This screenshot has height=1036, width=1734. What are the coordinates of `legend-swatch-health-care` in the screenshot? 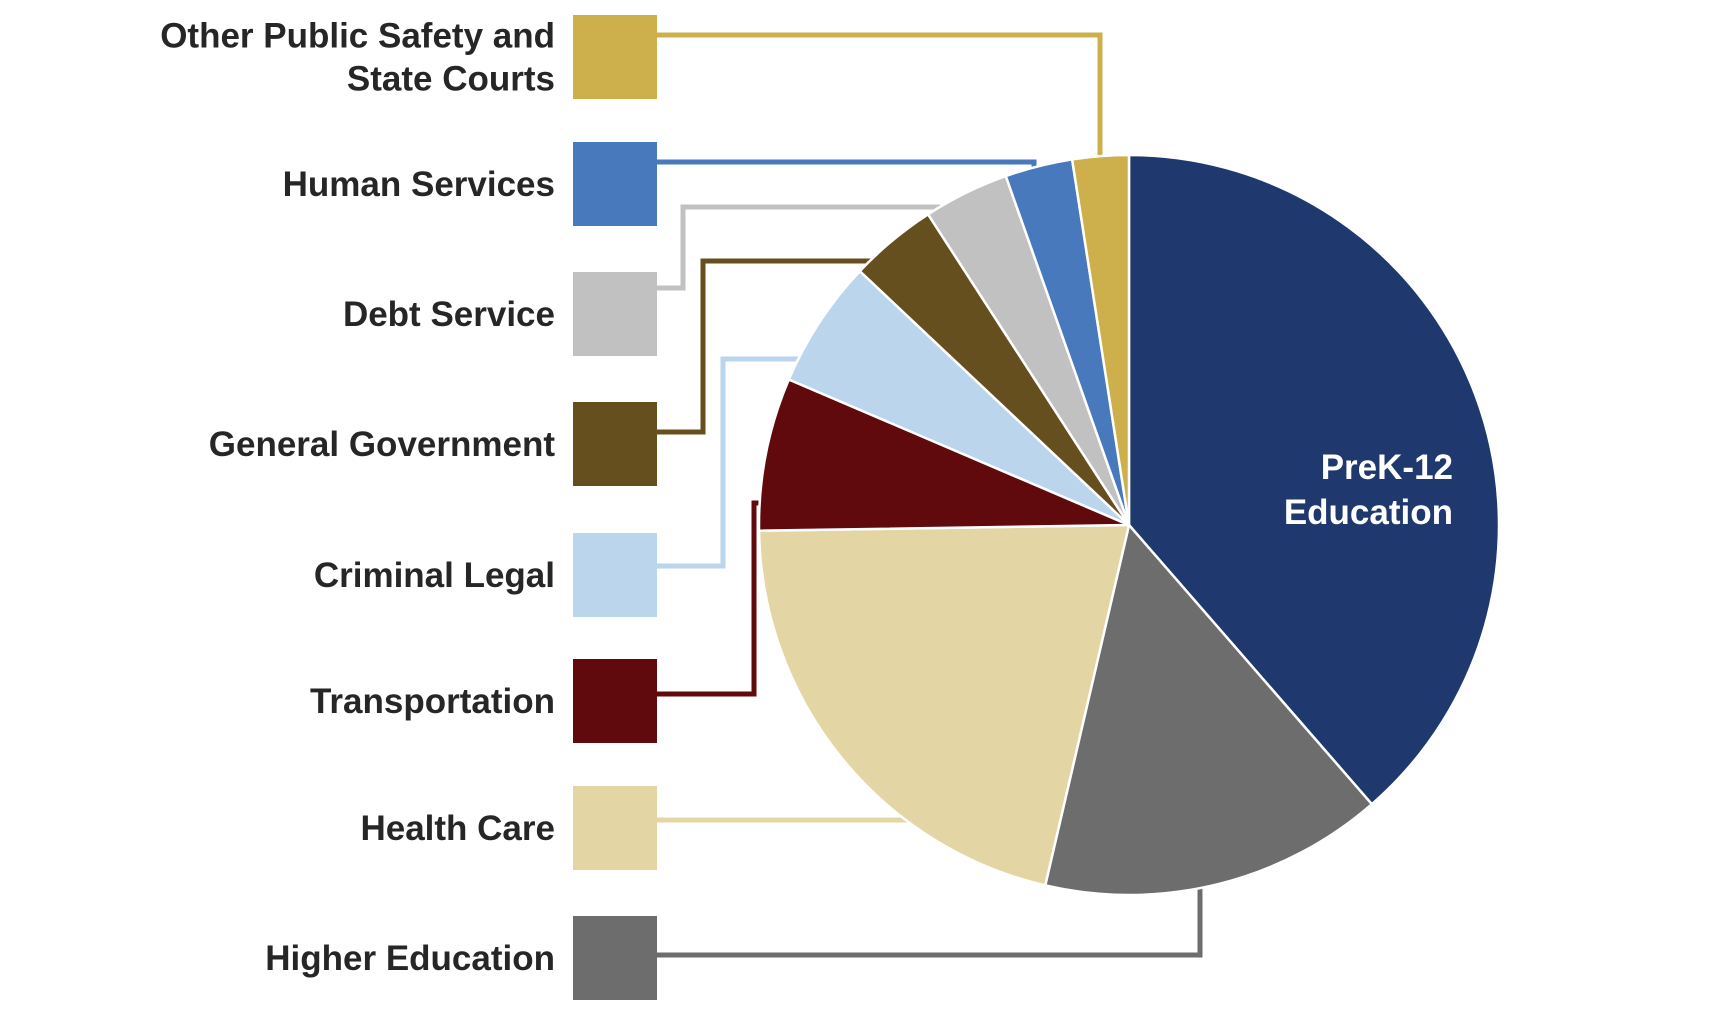 It's located at (615, 828).